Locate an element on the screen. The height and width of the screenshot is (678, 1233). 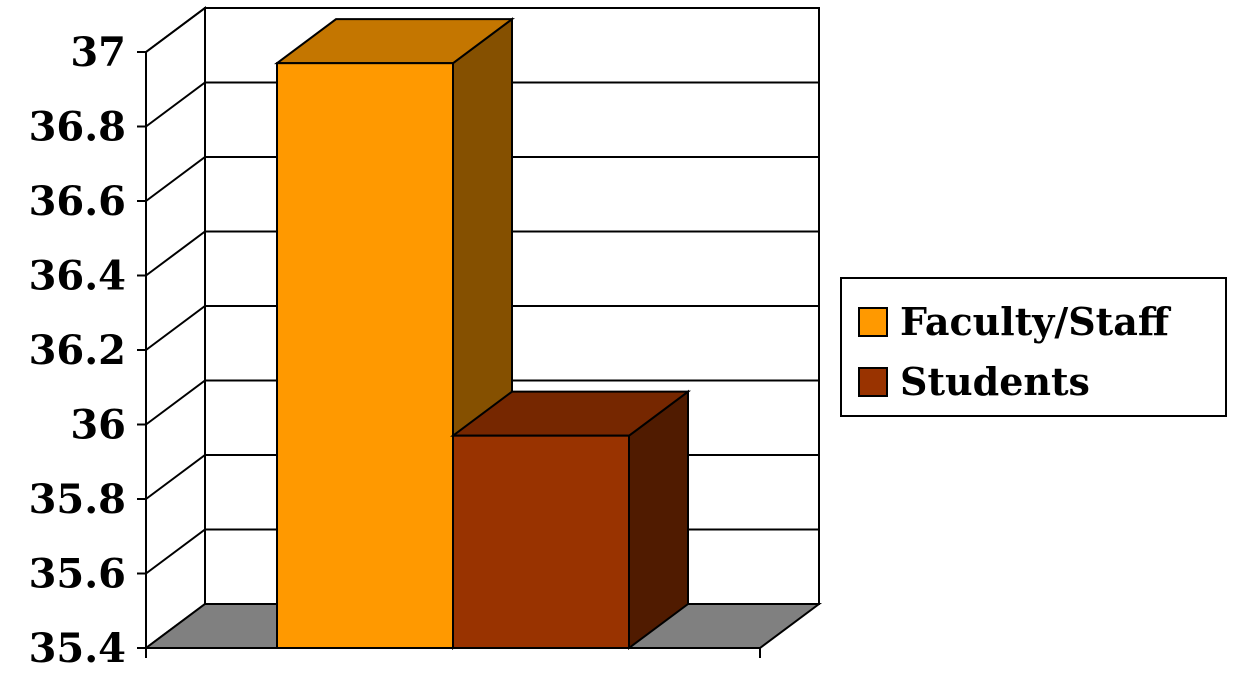
legend-label-faculty-staff: Faculty/Staff is located at coordinates (1035, 321).